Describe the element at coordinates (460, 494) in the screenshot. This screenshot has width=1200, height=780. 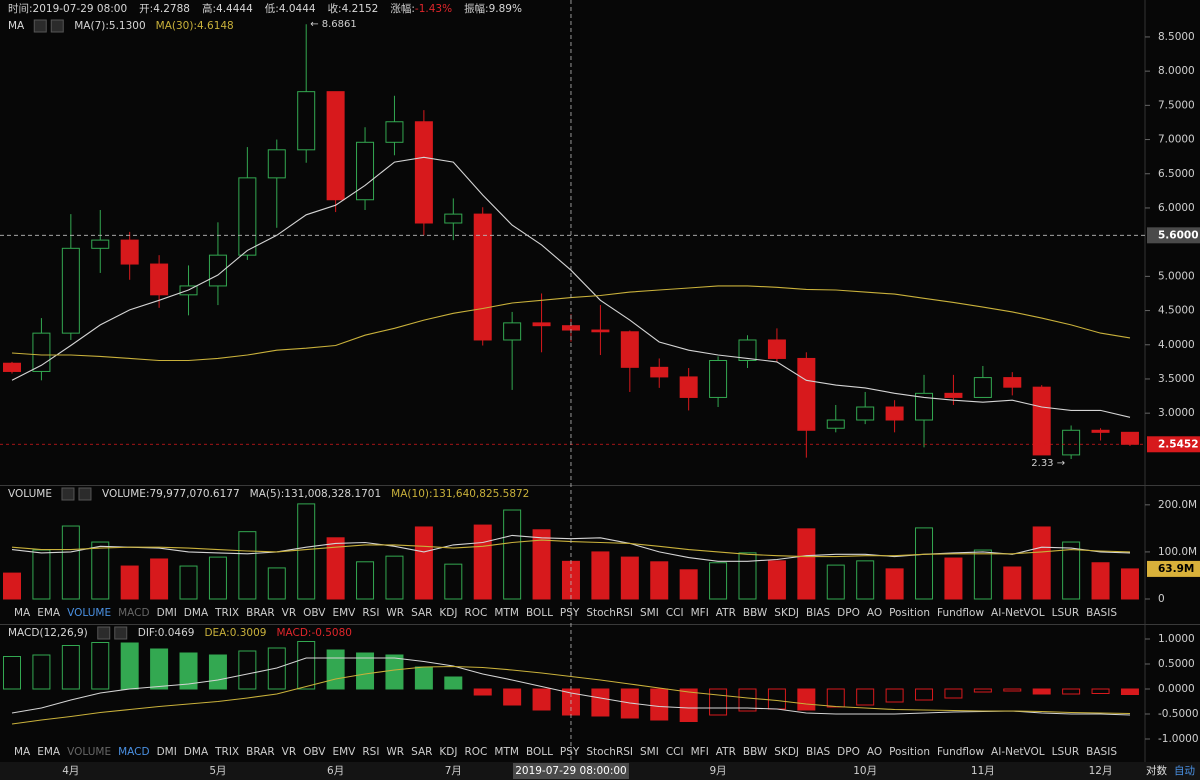
I see `legend-entry: MA(10):131,640,825.5872` at that location.